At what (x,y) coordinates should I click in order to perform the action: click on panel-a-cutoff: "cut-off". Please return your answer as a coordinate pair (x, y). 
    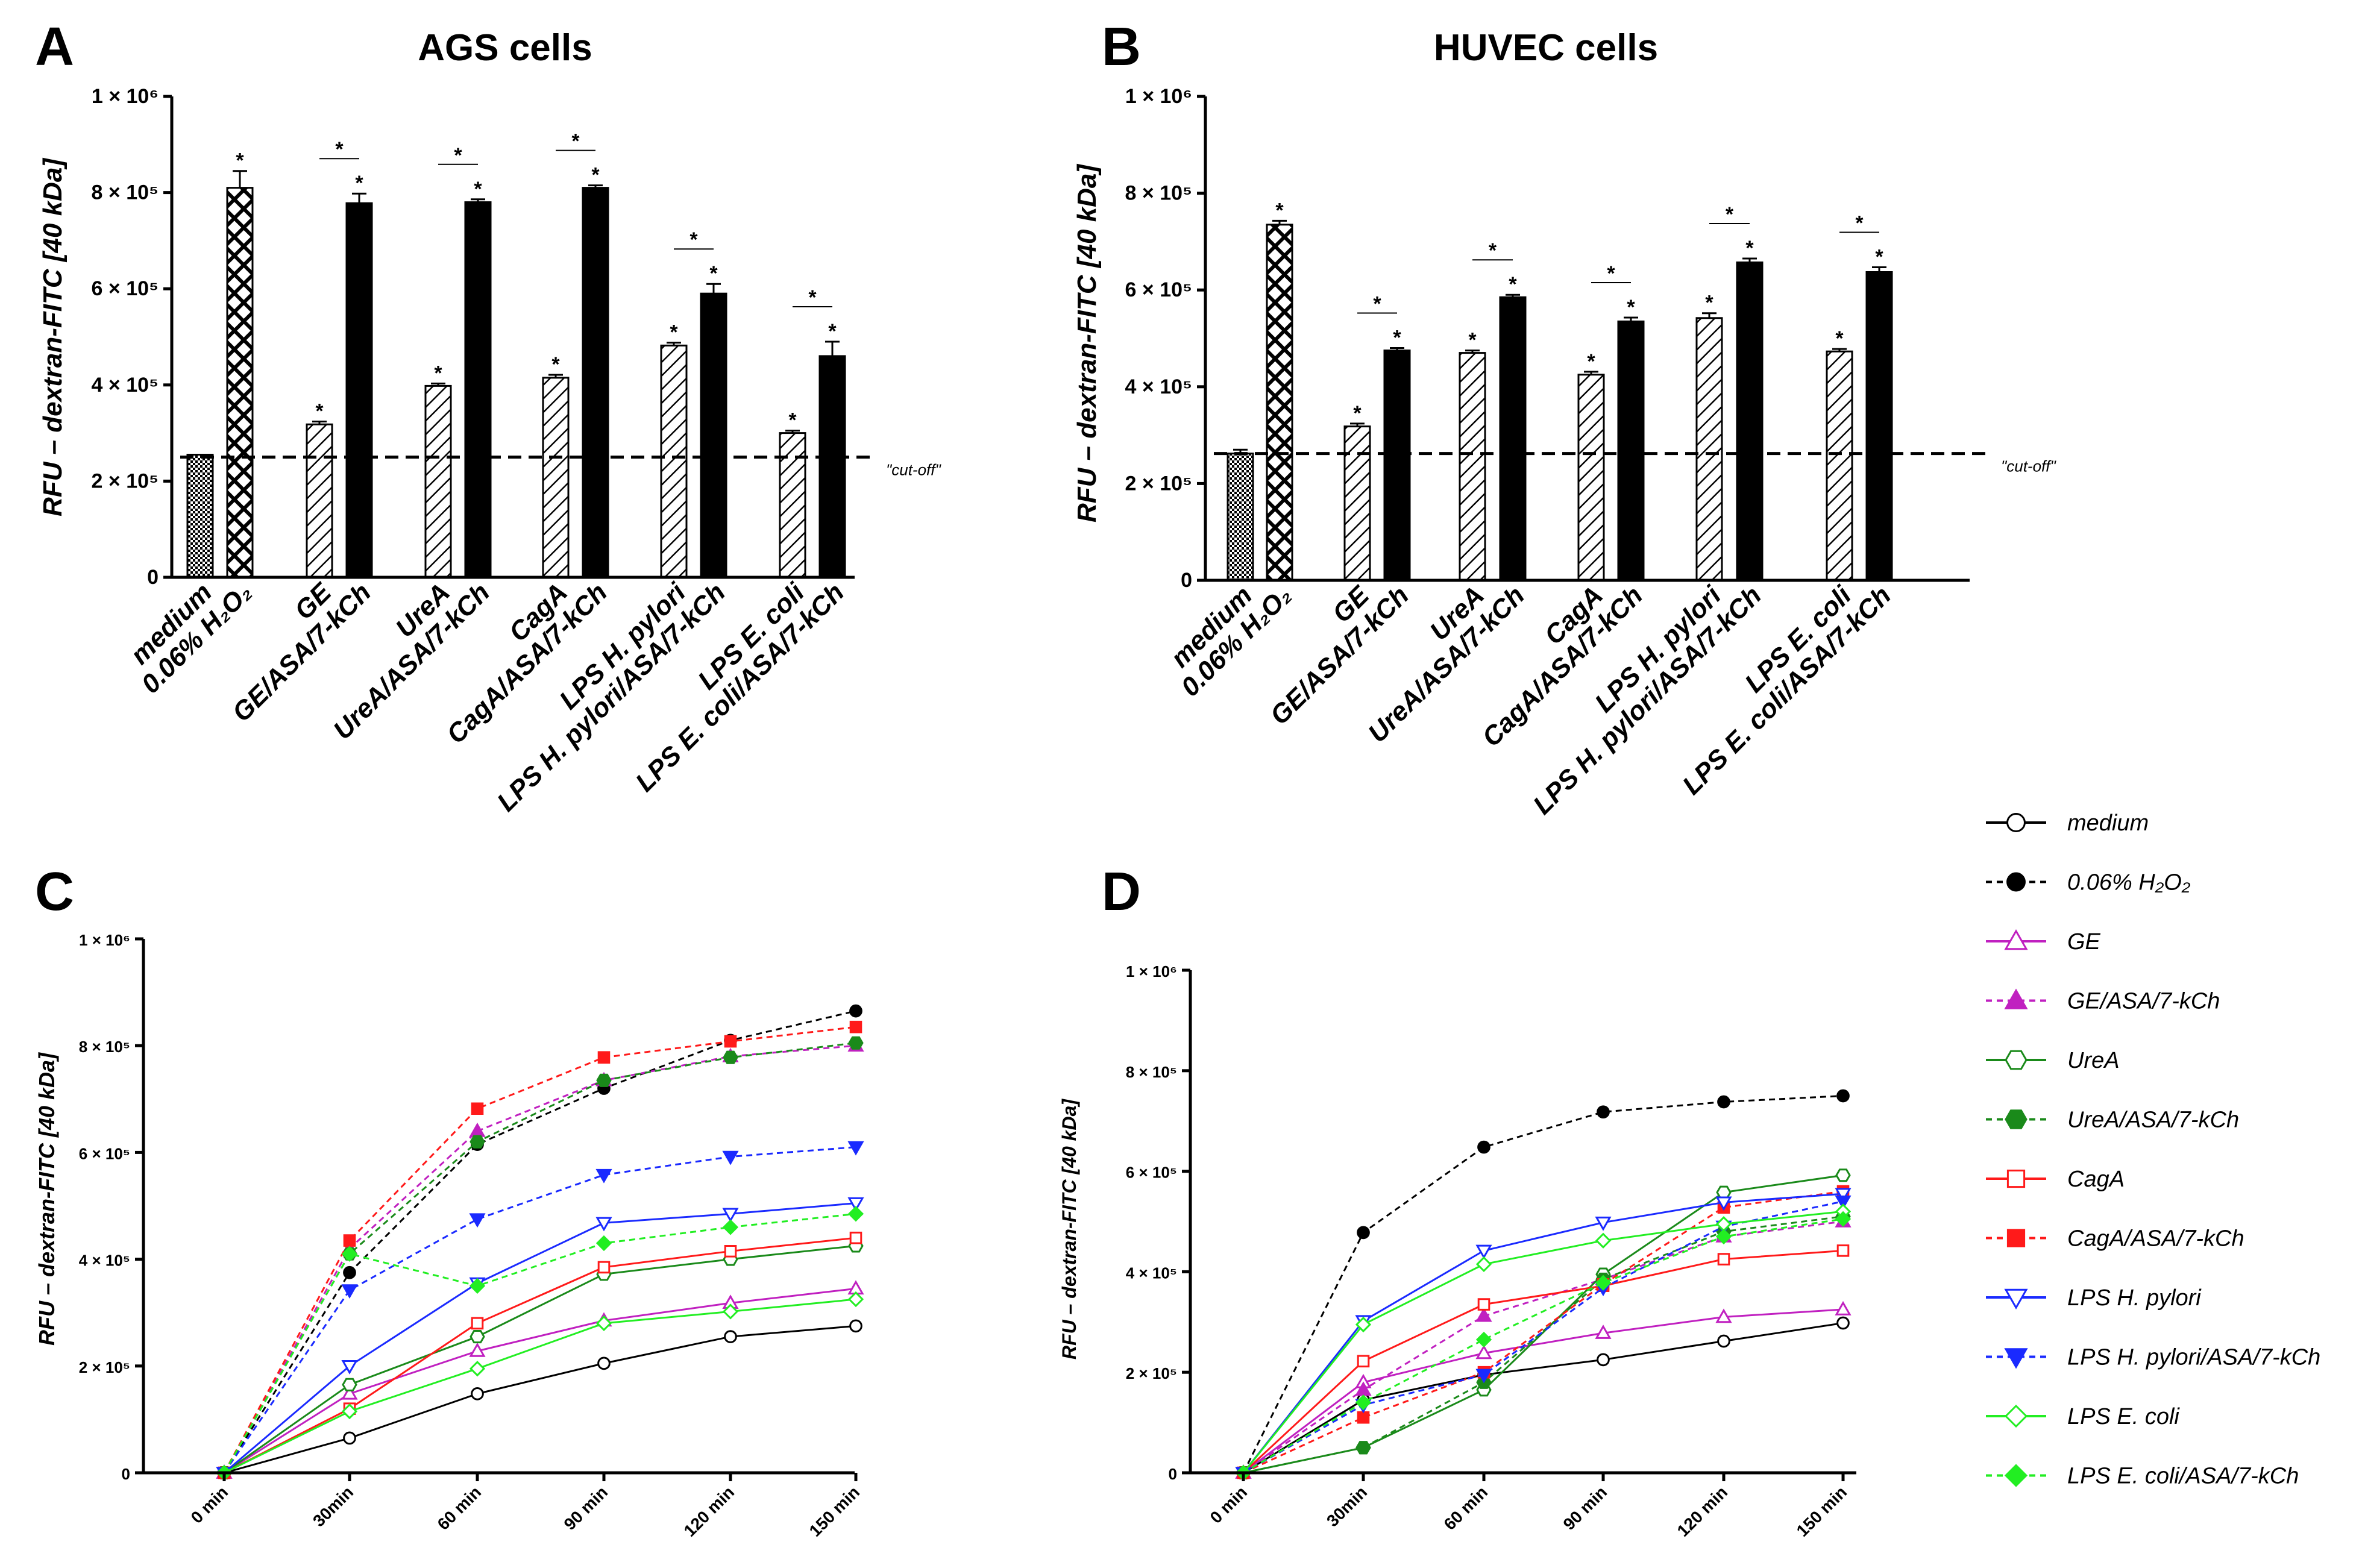
    Looking at the image, I should click on (560, 467).